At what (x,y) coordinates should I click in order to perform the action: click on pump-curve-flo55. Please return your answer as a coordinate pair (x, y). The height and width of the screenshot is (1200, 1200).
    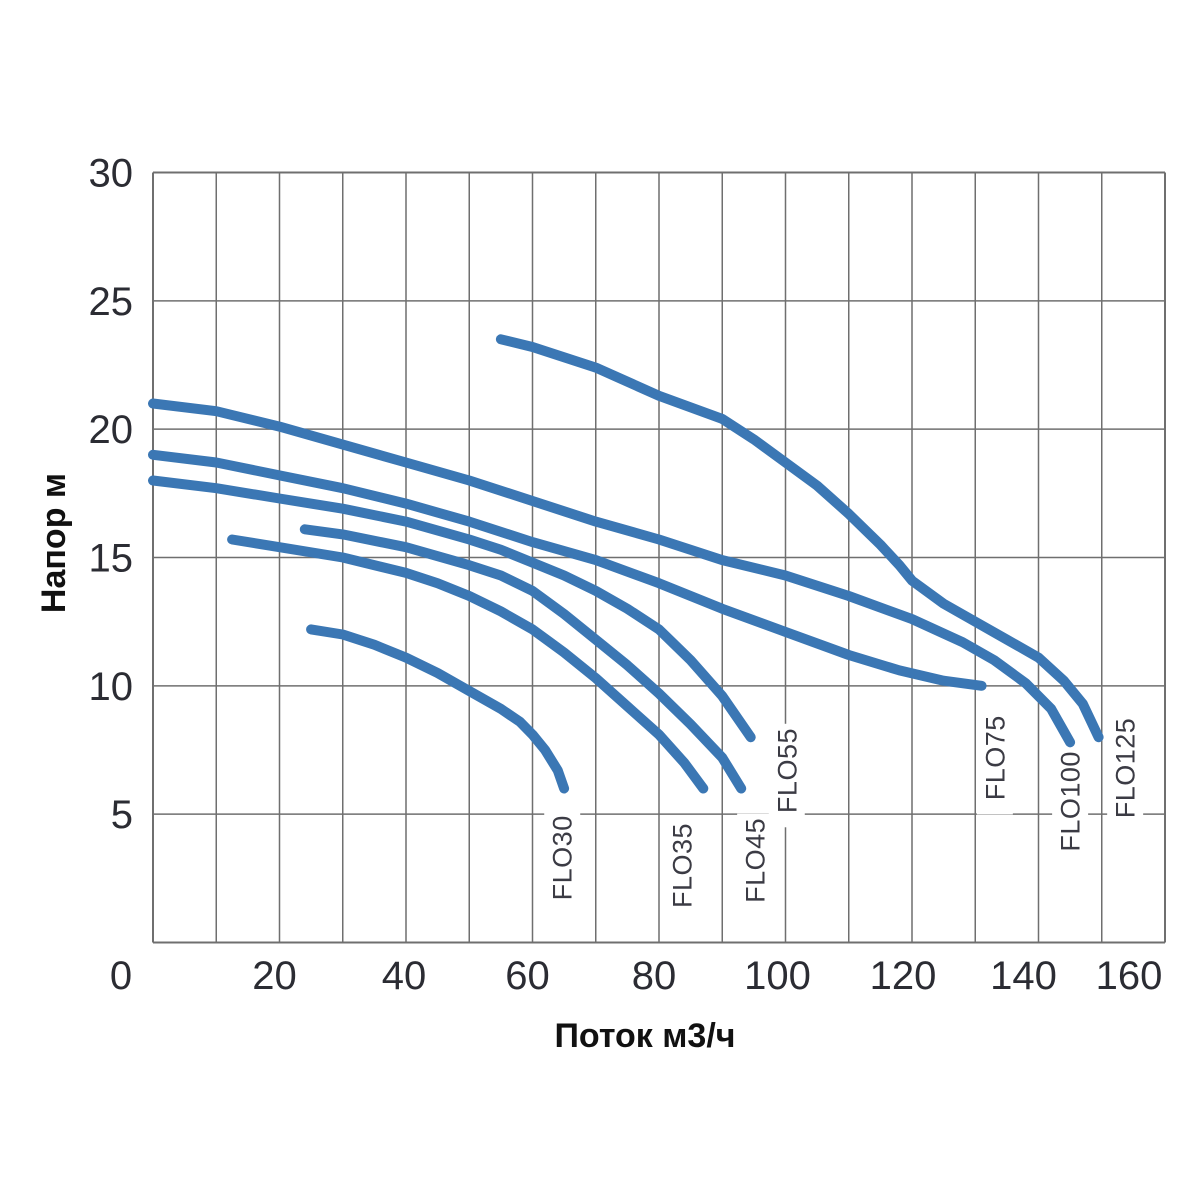
    Looking at the image, I should click on (452, 609).